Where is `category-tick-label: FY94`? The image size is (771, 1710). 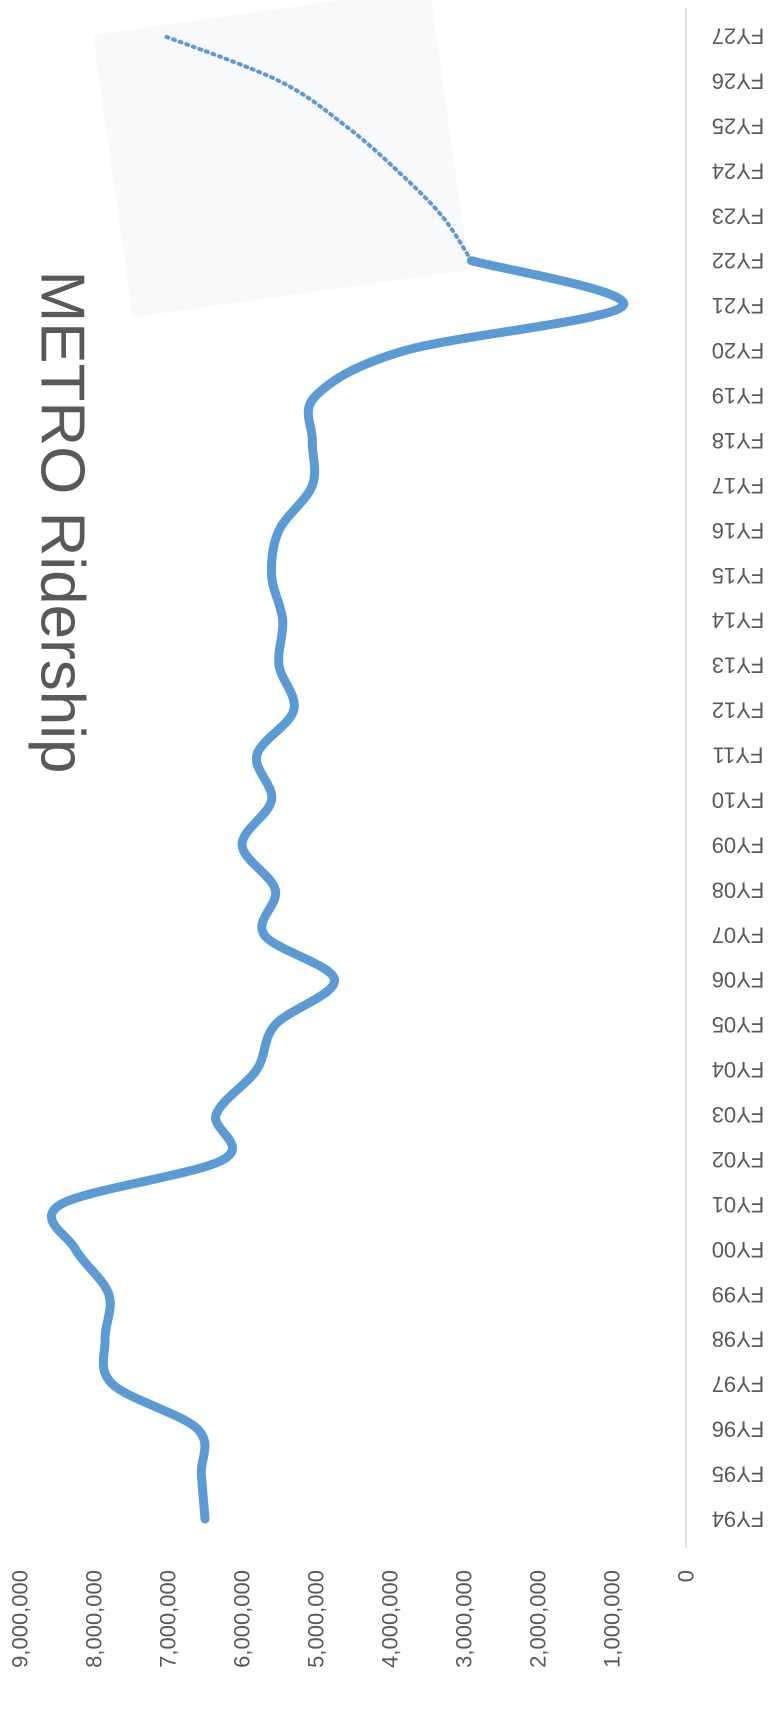
category-tick-label: FY94 is located at coordinates (738, 1519).